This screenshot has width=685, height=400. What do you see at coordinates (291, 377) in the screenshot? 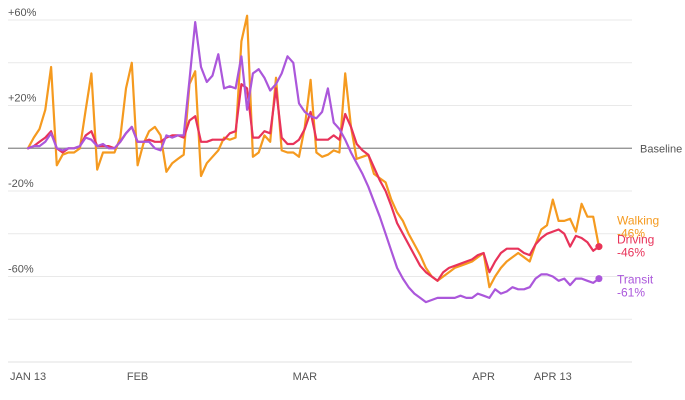
I see `x-axis-tick-labels: JAN 13 FEB MAR APR APR 13` at bounding box center [291, 377].